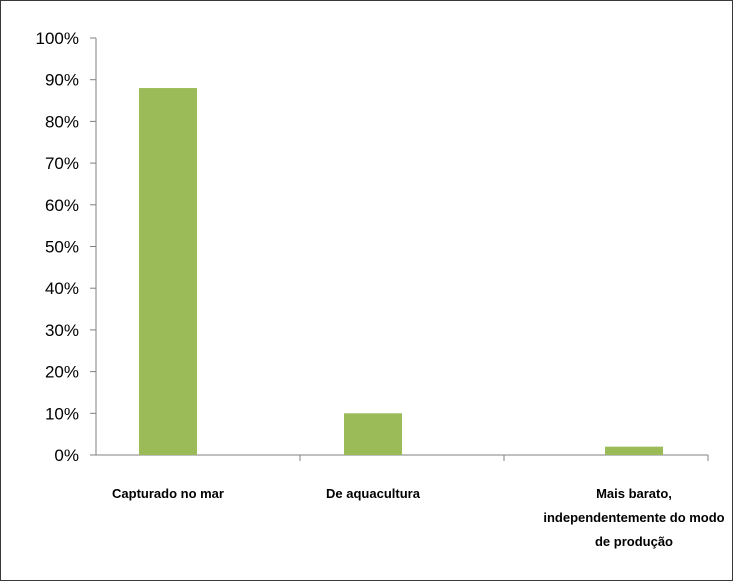 Image resolution: width=733 pixels, height=581 pixels. Describe the element at coordinates (62, 163) in the screenshot. I see `y-tick-label: 70%` at that location.